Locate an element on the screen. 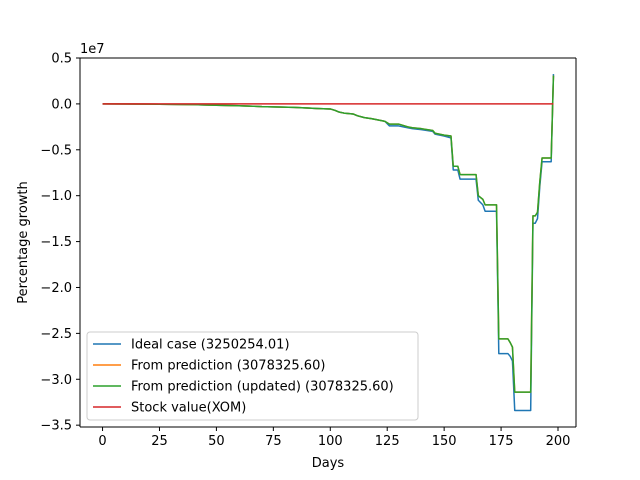 The image size is (640, 480). y-tick-label: −1.5 is located at coordinates (56, 242).